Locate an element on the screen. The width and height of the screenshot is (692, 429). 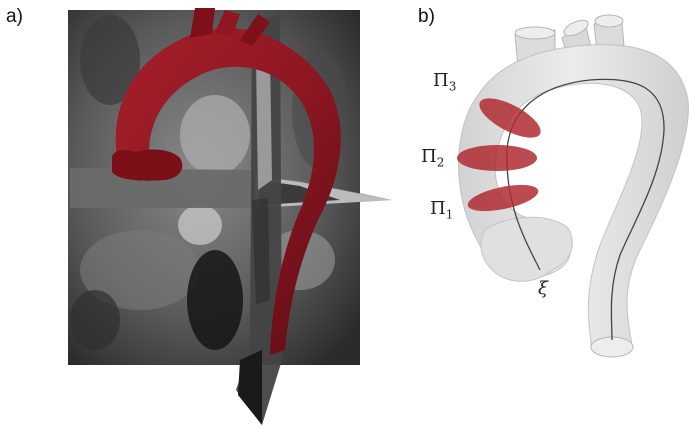
ct-sagittal-slice-light is located at coordinates (264, 122).